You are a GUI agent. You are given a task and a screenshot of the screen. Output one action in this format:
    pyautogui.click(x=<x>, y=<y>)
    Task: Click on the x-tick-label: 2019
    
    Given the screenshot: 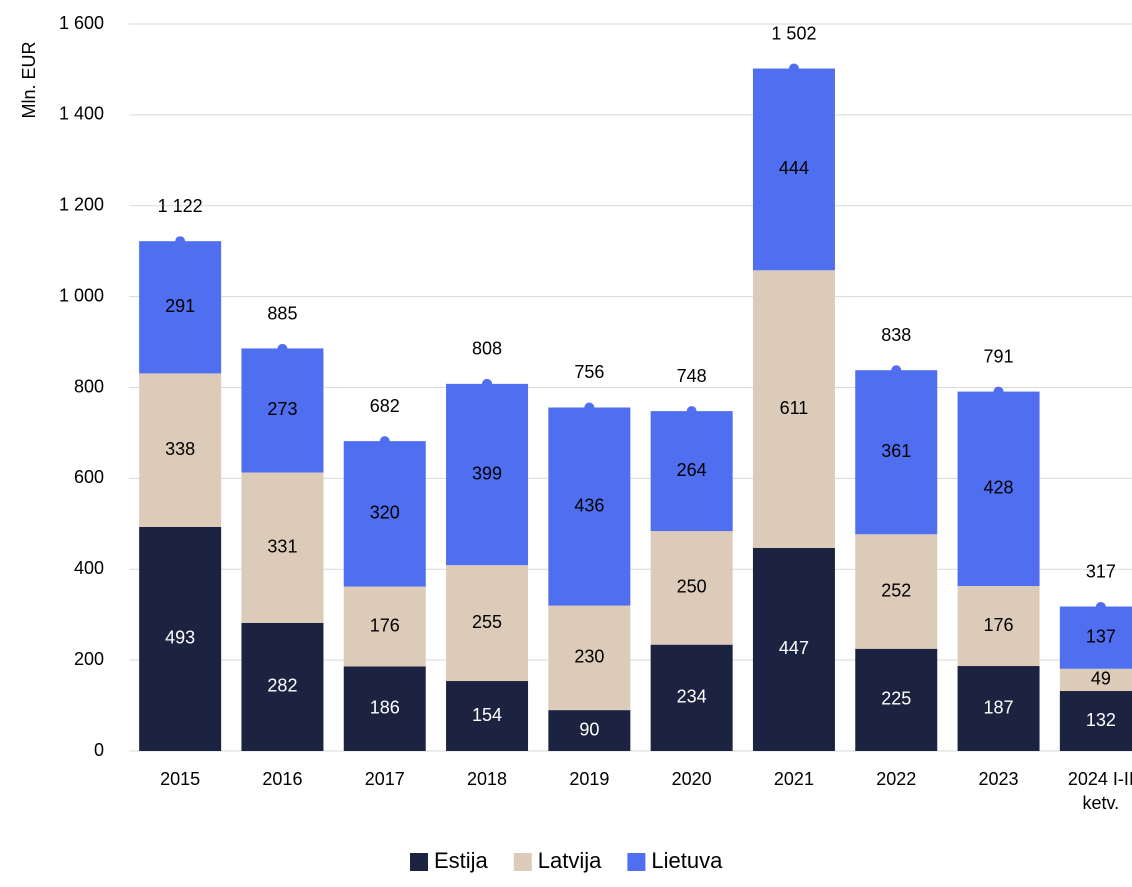 What is the action you would take?
    pyautogui.click(x=589, y=779)
    